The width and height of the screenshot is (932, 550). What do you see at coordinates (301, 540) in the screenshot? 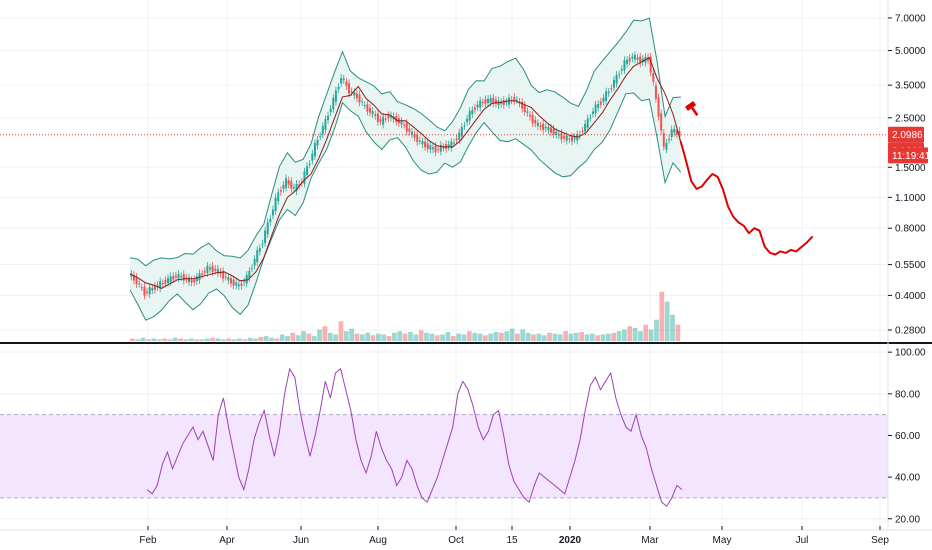
I see `time-tick-label: Jun` at bounding box center [301, 540].